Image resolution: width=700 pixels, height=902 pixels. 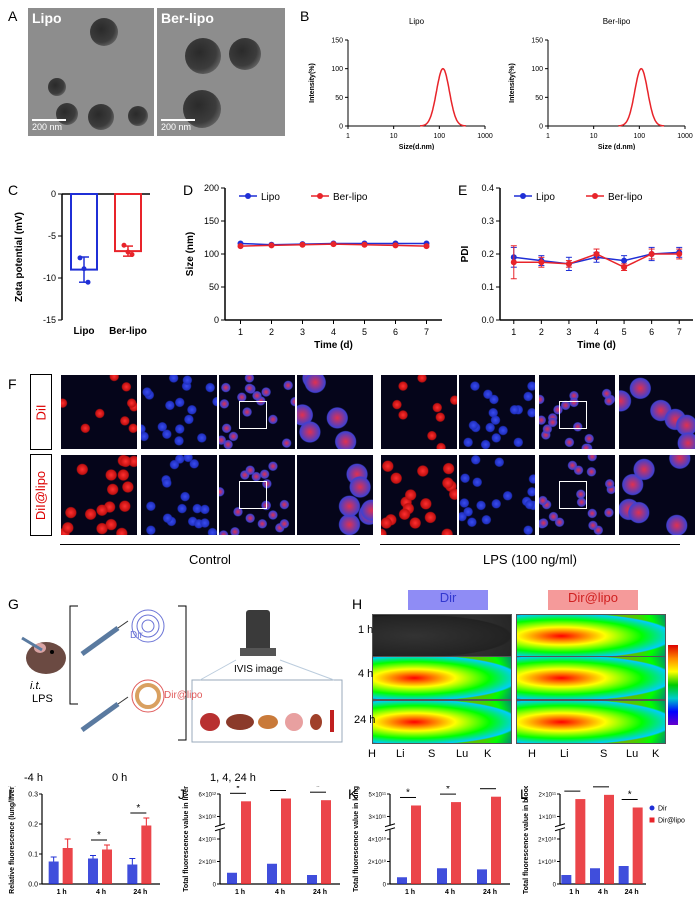 I want to click on timeline-tick-3: 1, 4, 24 h, so click(x=233, y=778).